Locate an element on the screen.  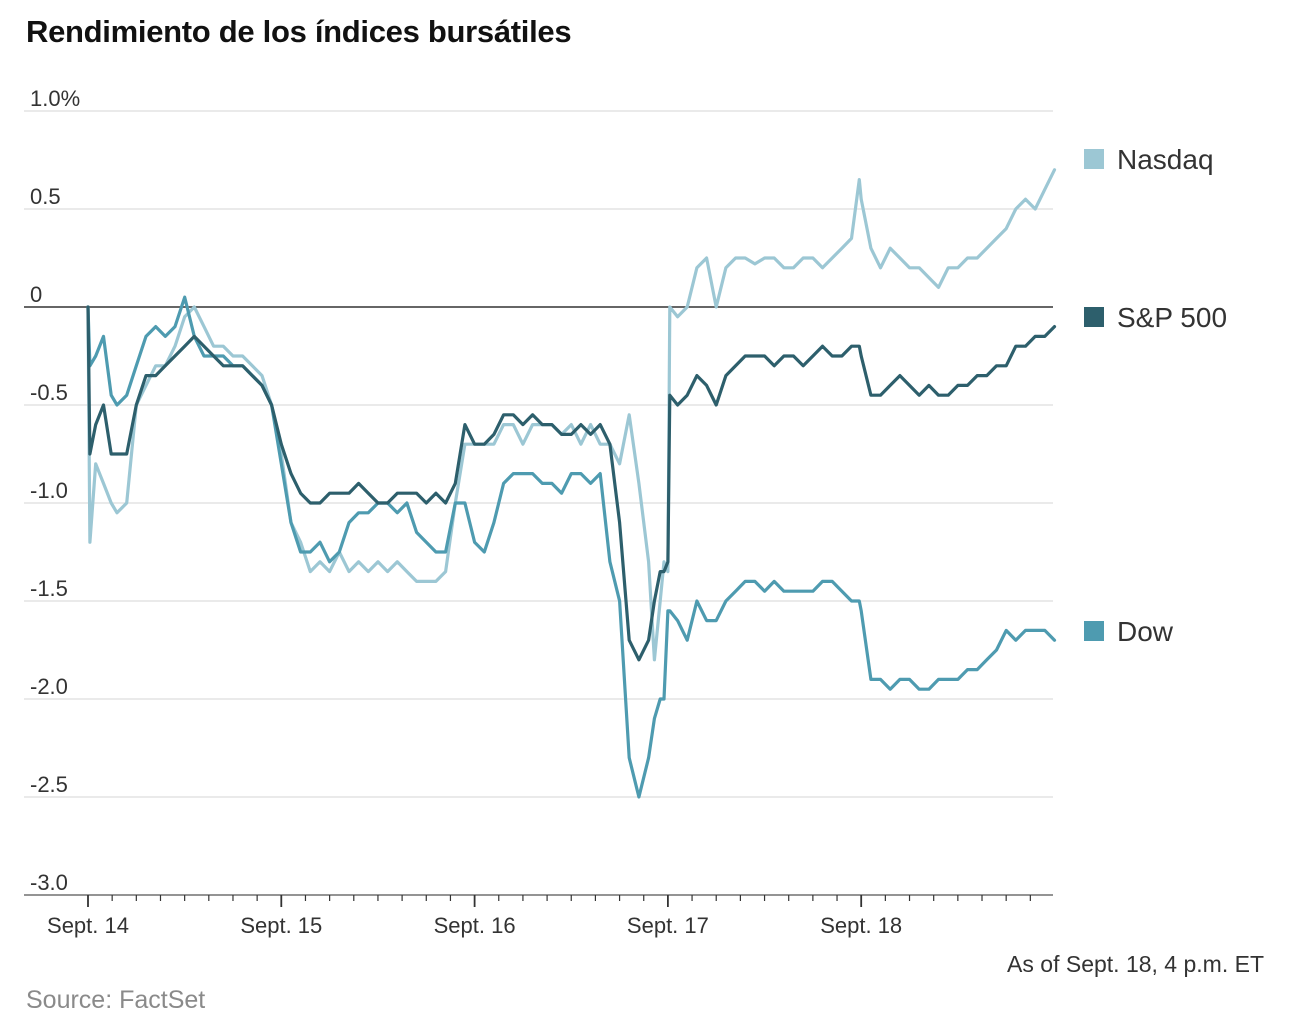
legend-swatch-nasdaq is located at coordinates (1094, 159).